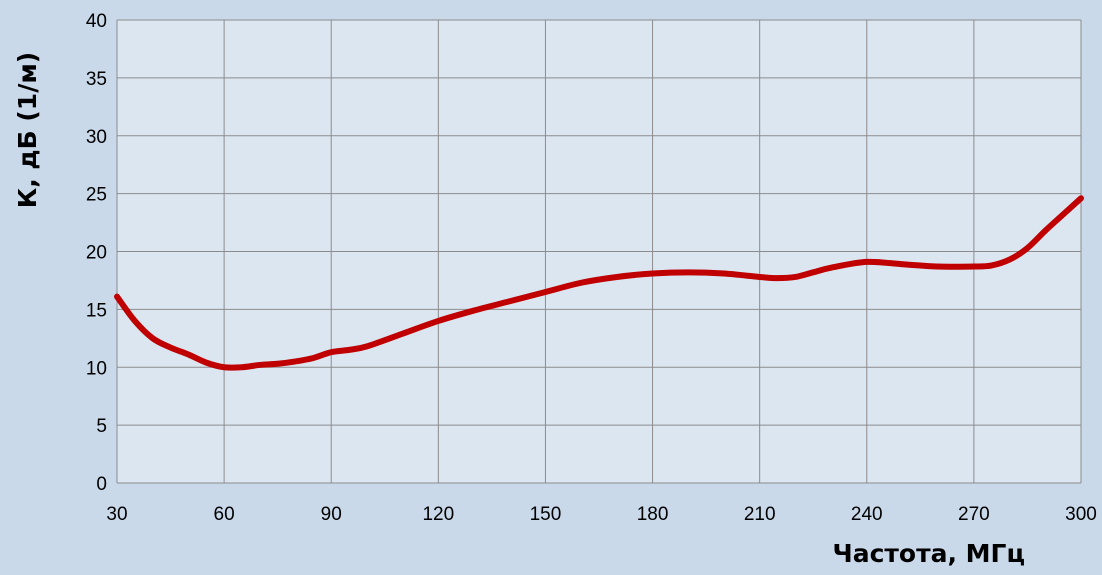 This screenshot has width=1102, height=575. What do you see at coordinates (101, 426) in the screenshot?
I see `y-tick-label: 5` at bounding box center [101, 426].